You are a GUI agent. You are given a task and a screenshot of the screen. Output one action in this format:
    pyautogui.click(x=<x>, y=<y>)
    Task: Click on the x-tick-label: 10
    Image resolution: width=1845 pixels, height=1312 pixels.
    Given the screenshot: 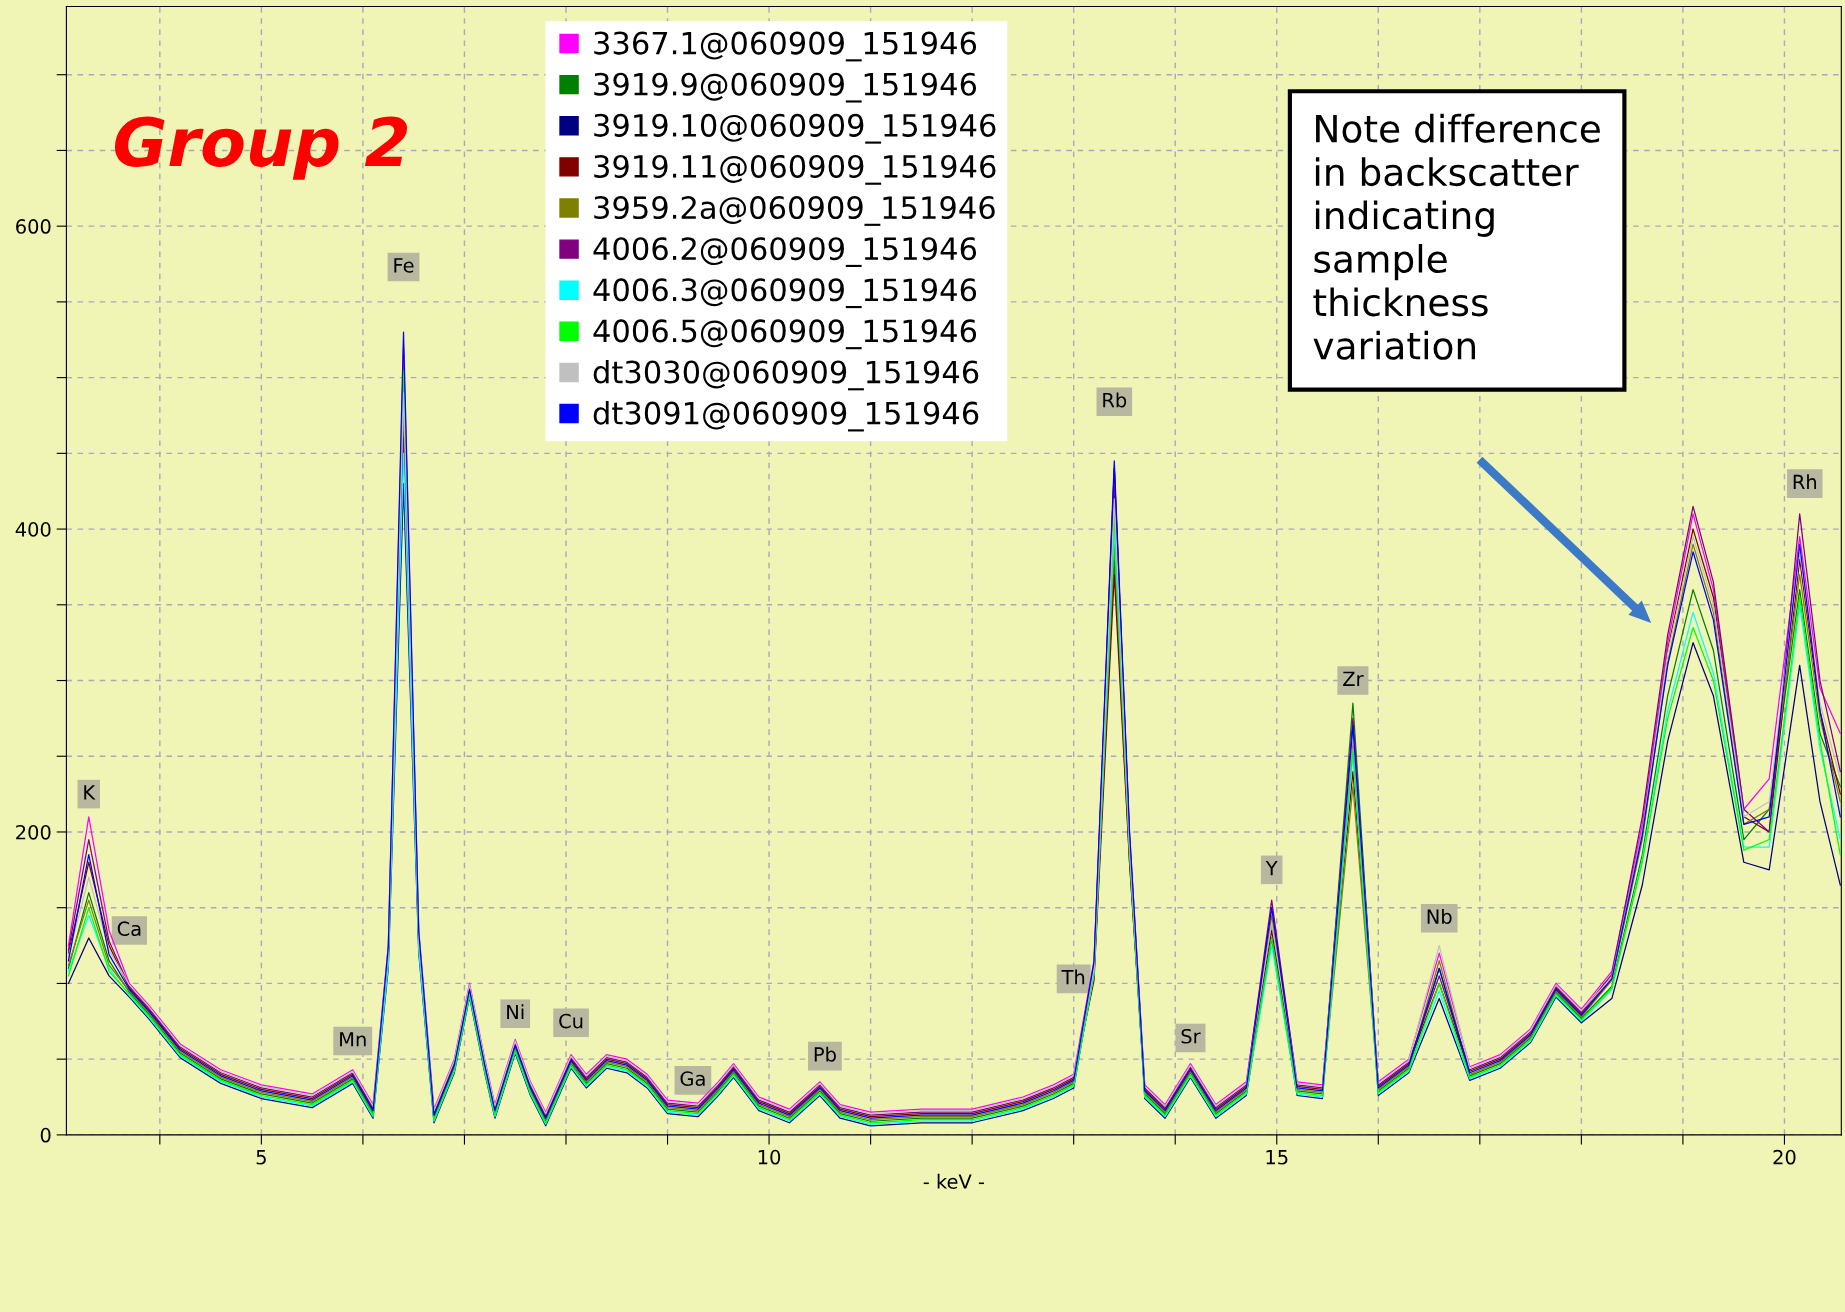 What is the action you would take?
    pyautogui.click(x=769, y=1157)
    